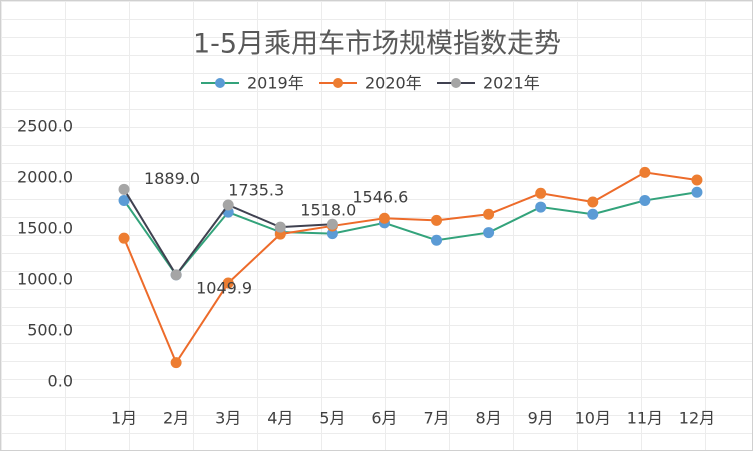 This screenshot has height=454, width=753. Describe the element at coordinates (377, 44) in the screenshot. I see `chart-title: 1-5月乘用车市场规模指数走势` at that location.